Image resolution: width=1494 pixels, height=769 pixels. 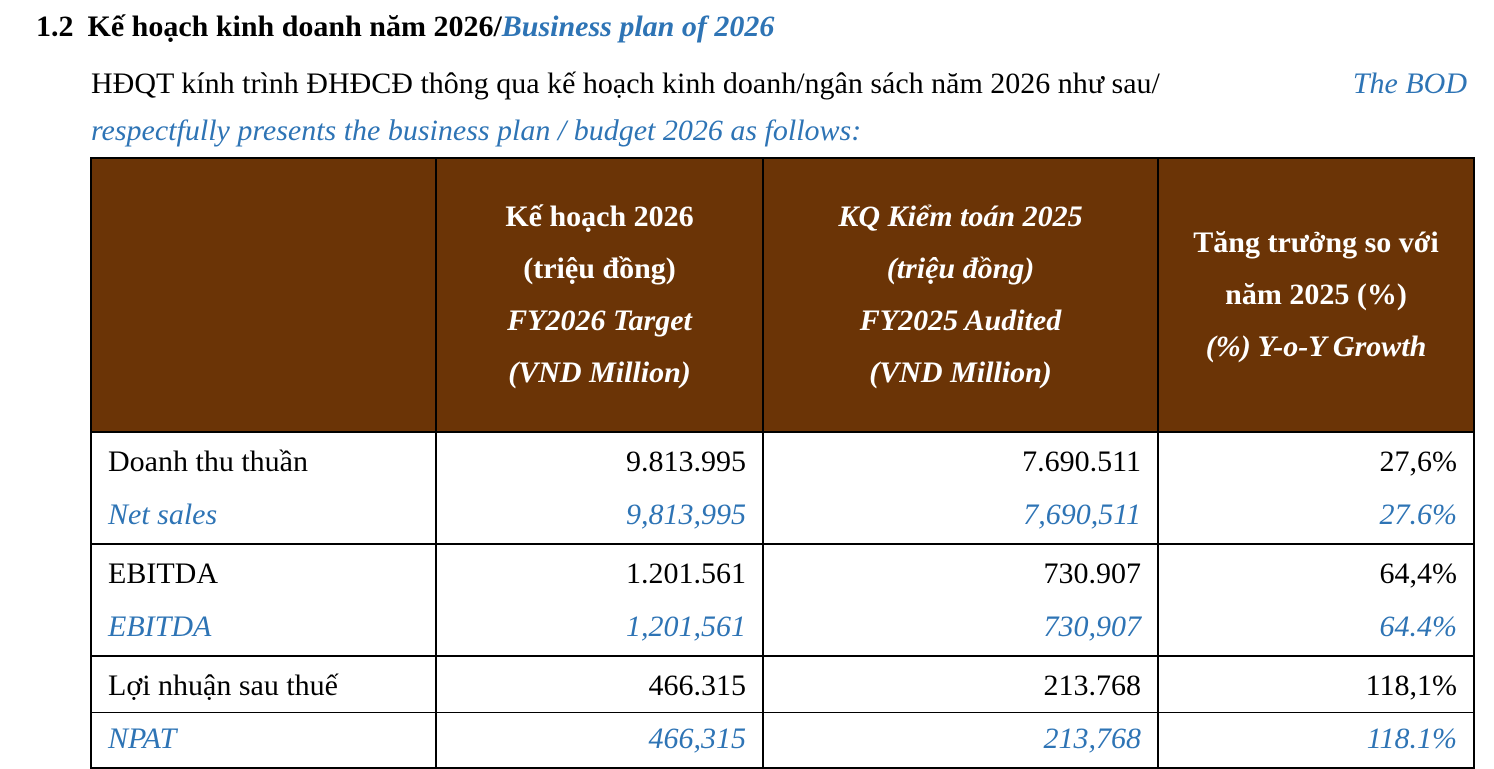 I want to click on value-vn: 64,4%, so click(x=1418, y=573).